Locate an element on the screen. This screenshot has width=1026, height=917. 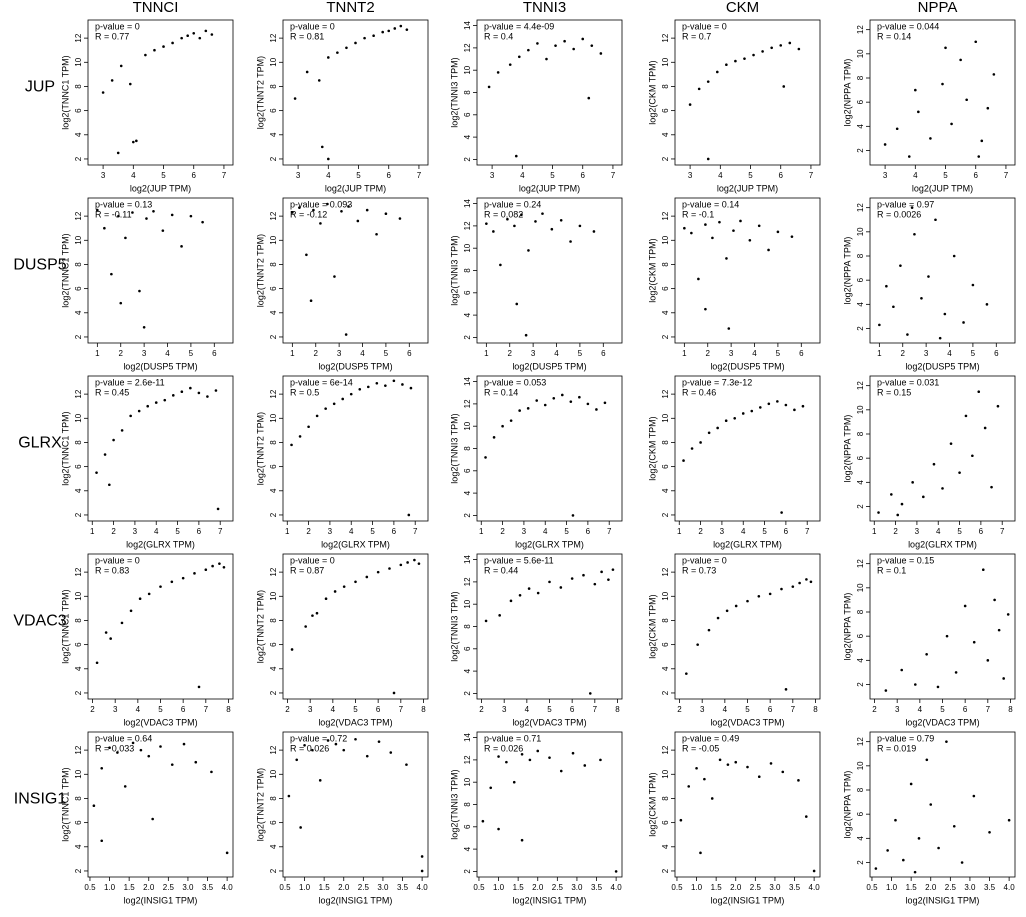
x-axis-label: log2(GLRX TPM) is located at coordinates (160, 544).